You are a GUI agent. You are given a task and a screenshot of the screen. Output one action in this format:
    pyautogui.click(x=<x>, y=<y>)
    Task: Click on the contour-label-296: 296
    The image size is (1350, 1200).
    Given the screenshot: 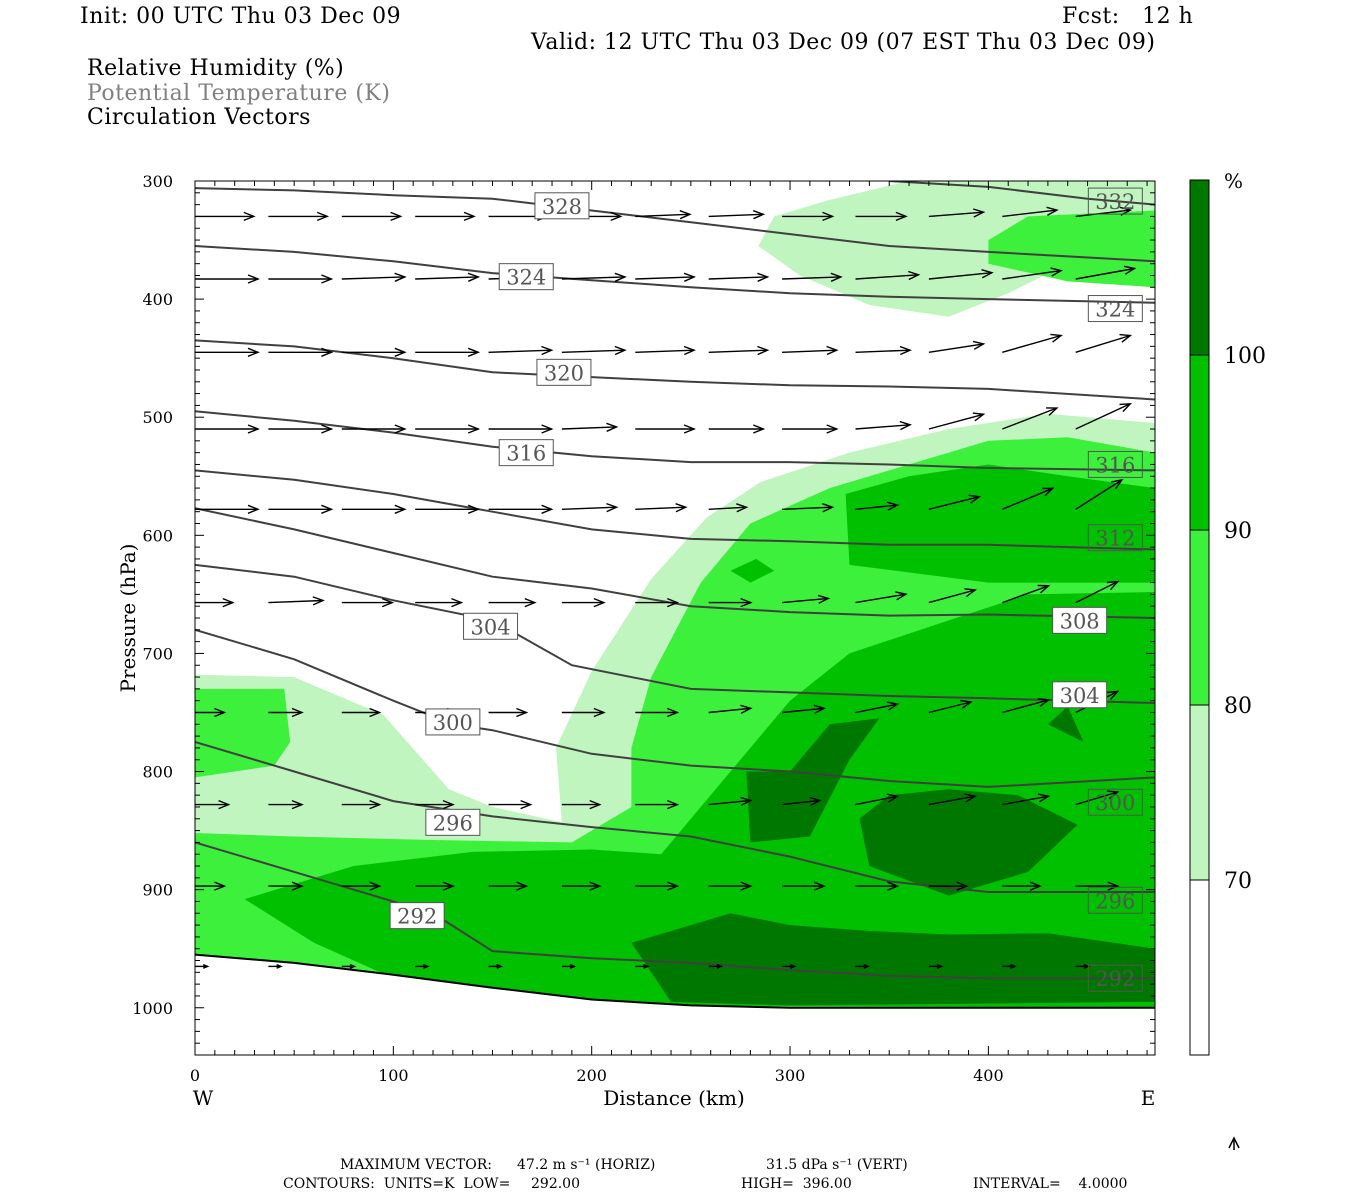 What is the action you would take?
    pyautogui.click(x=453, y=822)
    